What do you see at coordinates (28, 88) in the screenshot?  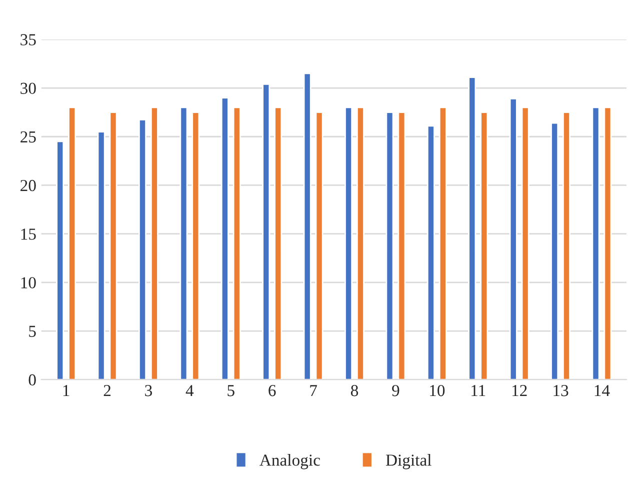 I see `y-tick-label: 30` at bounding box center [28, 88].